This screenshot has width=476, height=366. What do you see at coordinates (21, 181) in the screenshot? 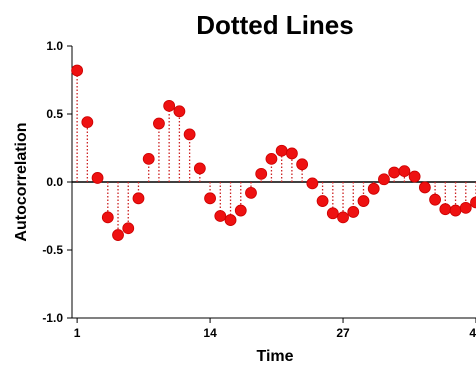
I see `y-axis-label: Autocorrelation` at bounding box center [21, 181].